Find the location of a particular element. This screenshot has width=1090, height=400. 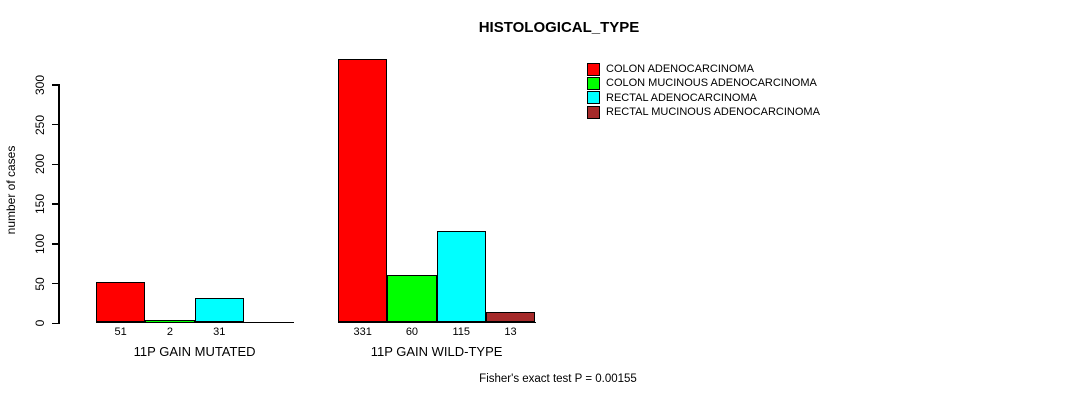

legend-label: RECTAL MUCINOUS ADENOCARCINOMA is located at coordinates (713, 112).